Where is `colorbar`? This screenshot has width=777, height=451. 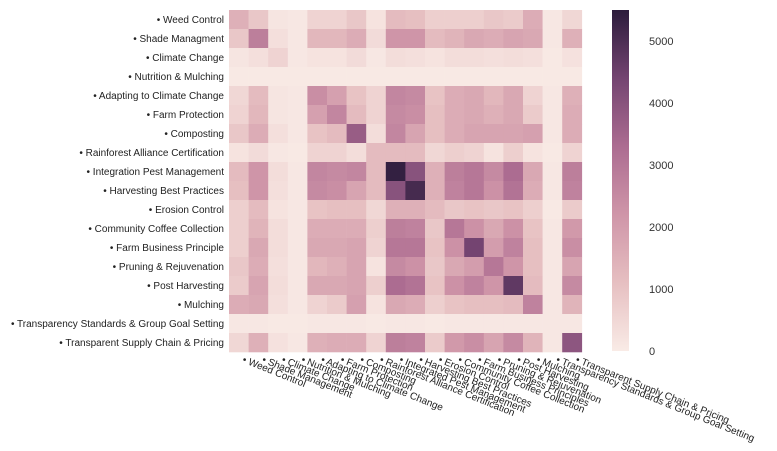 colorbar is located at coordinates (620, 180).